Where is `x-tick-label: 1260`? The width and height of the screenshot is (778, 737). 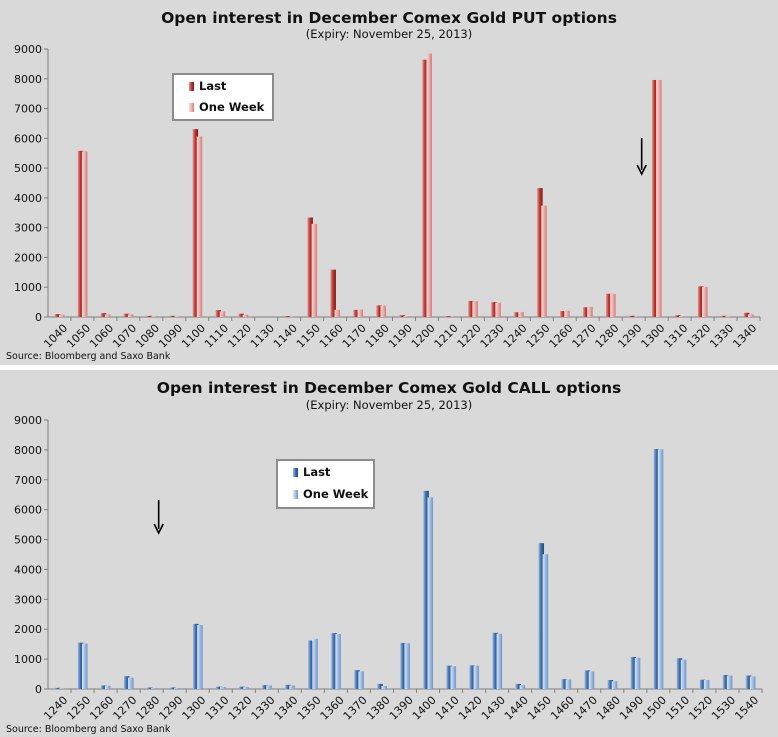 x-tick-label: 1260 is located at coordinates (101, 708).